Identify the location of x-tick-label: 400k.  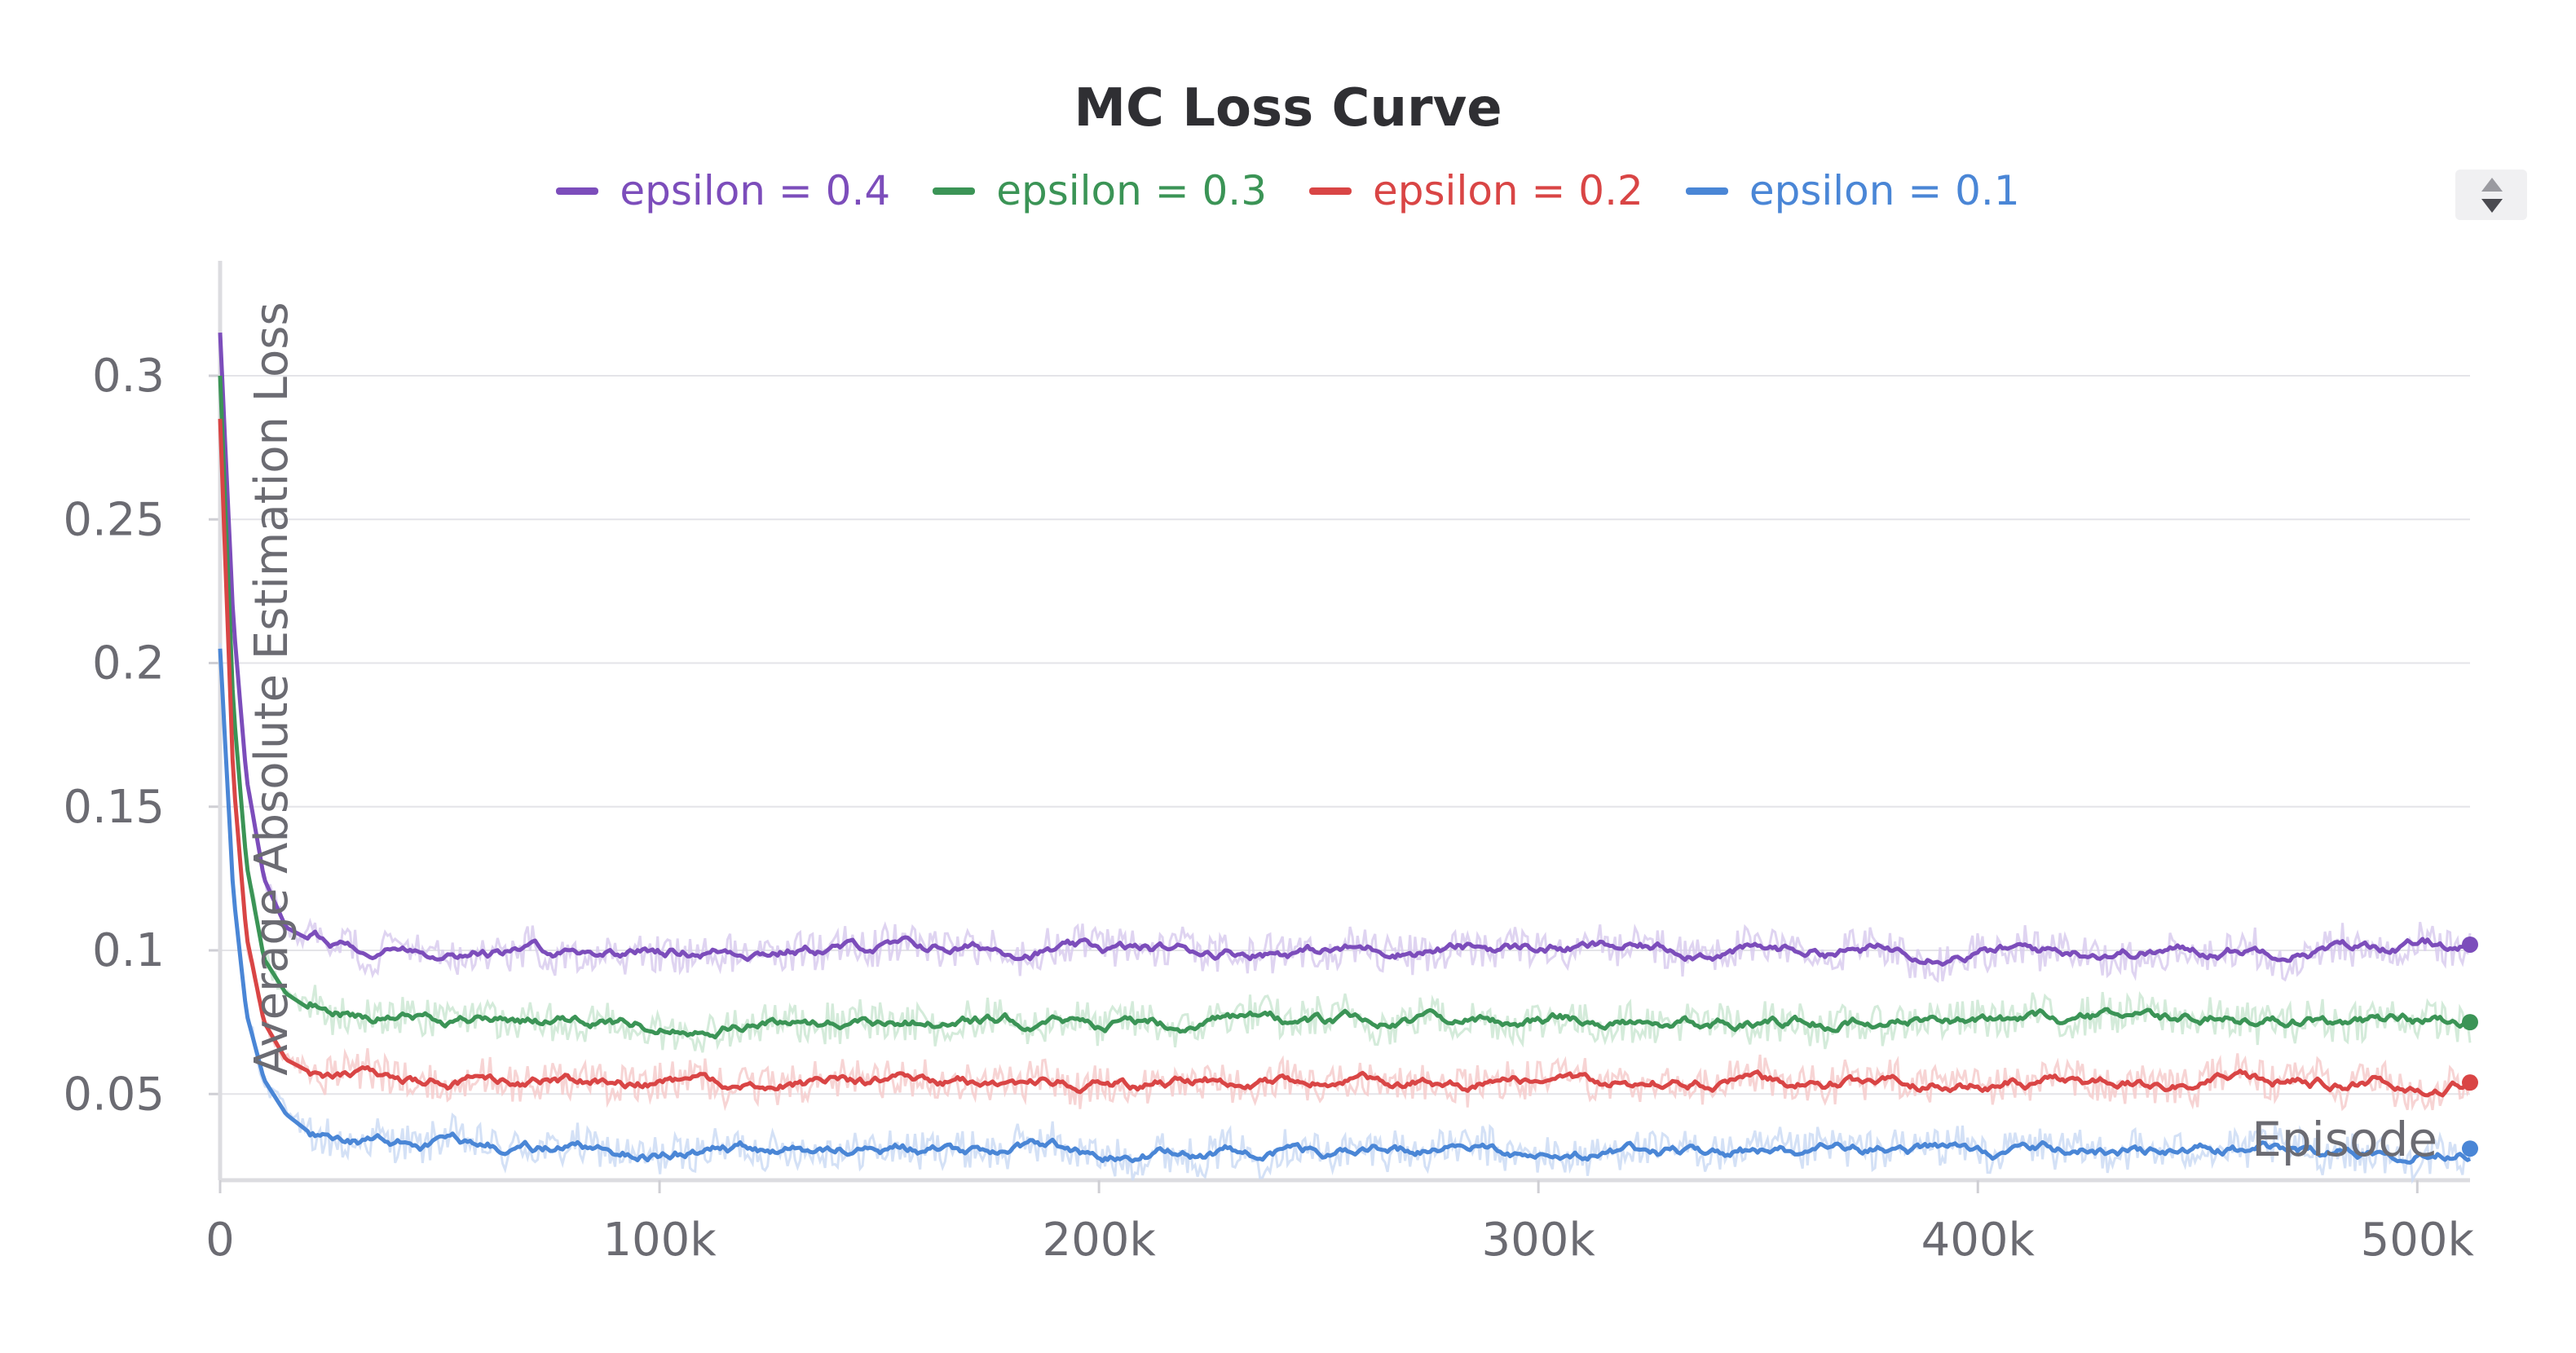
(1978, 1240).